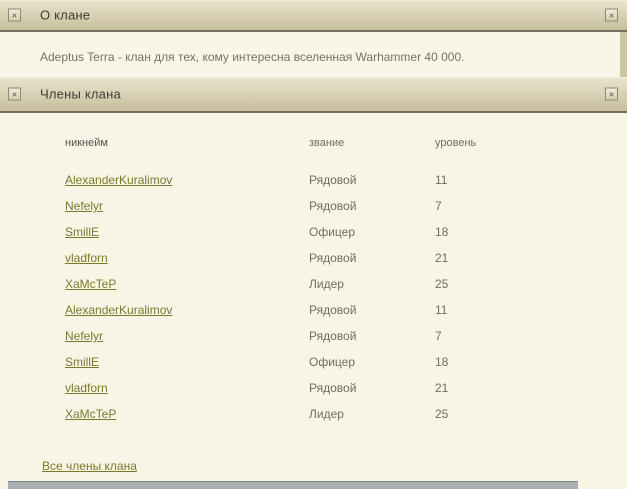 The width and height of the screenshot is (627, 489). I want to click on members-panel-header: × Члены клана ×, so click(313, 95).